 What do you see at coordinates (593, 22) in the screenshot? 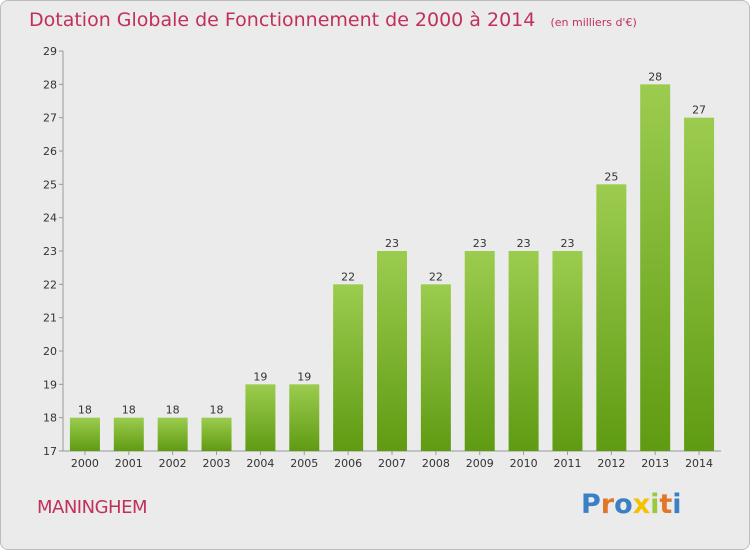
I see `chart-subtitle: (en milliers d'€)` at bounding box center [593, 22].